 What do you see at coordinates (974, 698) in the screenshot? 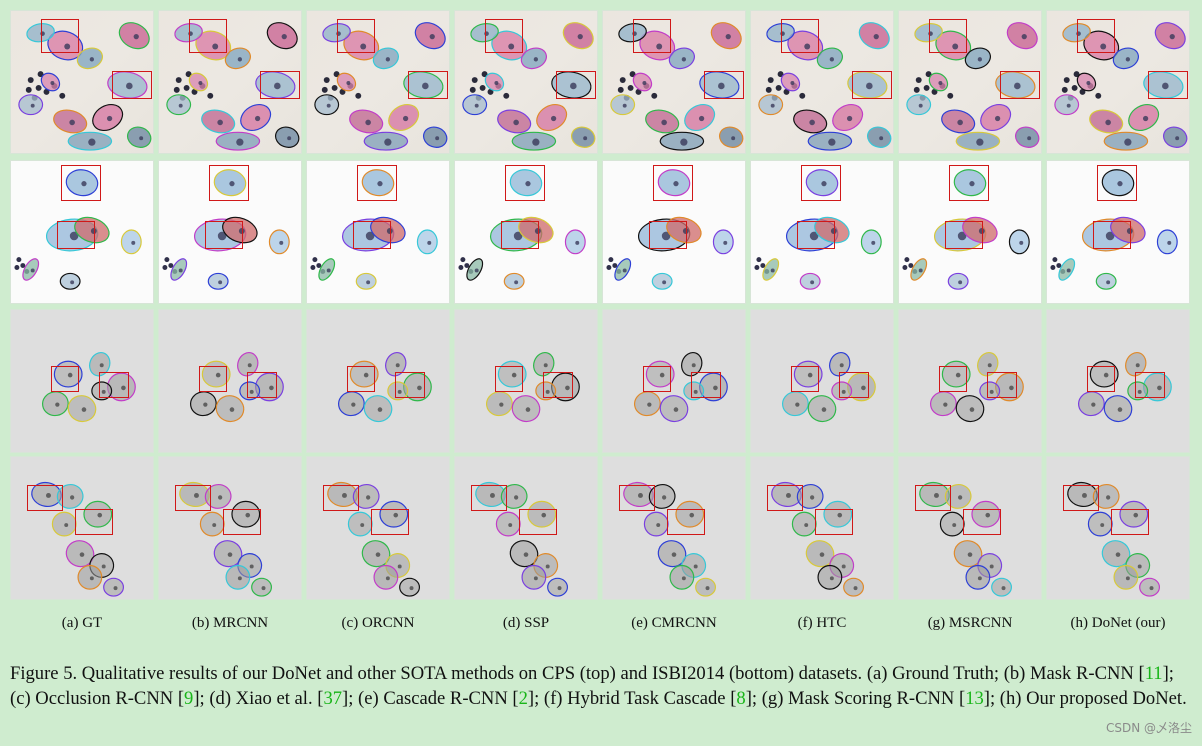
I see `citation-link: 13` at bounding box center [974, 698].